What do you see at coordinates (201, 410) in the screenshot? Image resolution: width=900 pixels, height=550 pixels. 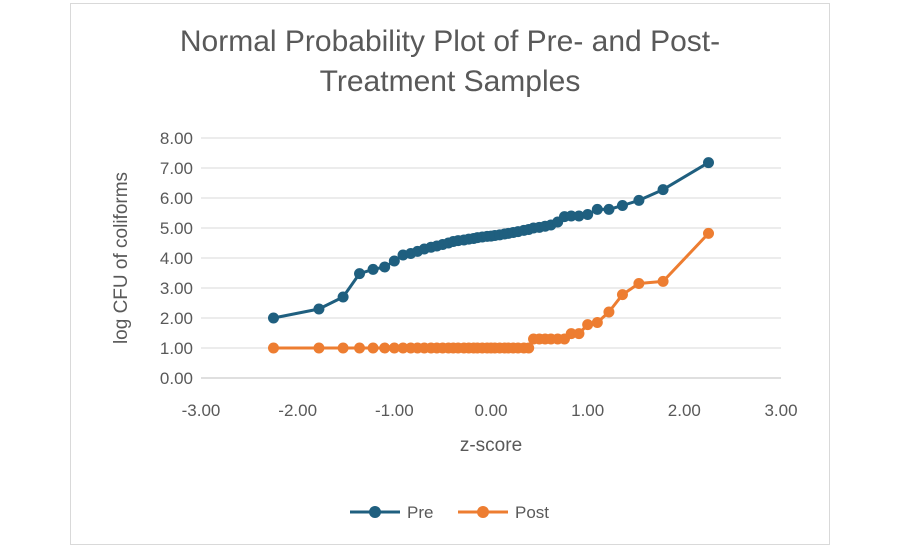 I see `x-tick-label: -3.00` at bounding box center [201, 410].